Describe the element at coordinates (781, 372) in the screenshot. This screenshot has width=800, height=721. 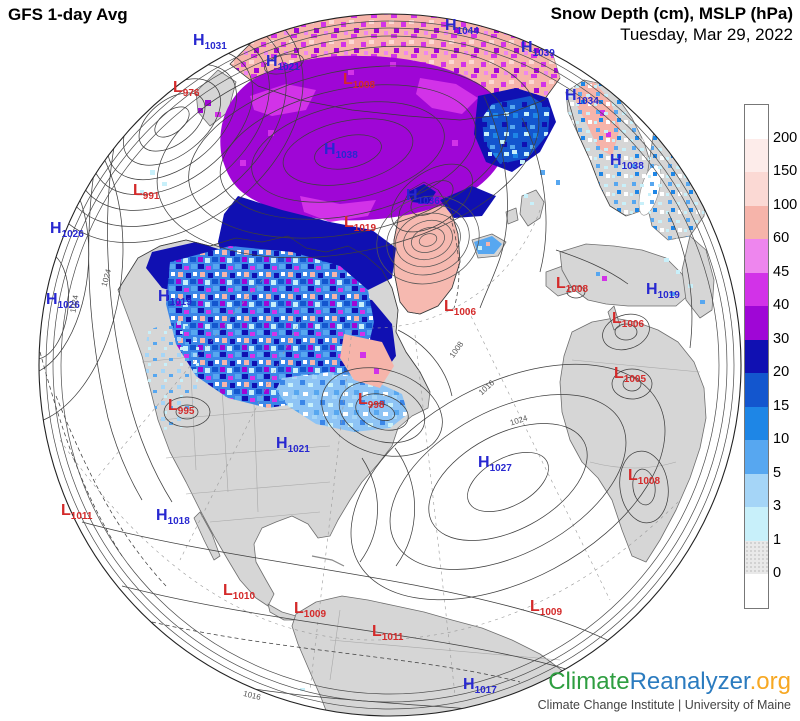
I see `colorbar-tick-label: 20` at that location.